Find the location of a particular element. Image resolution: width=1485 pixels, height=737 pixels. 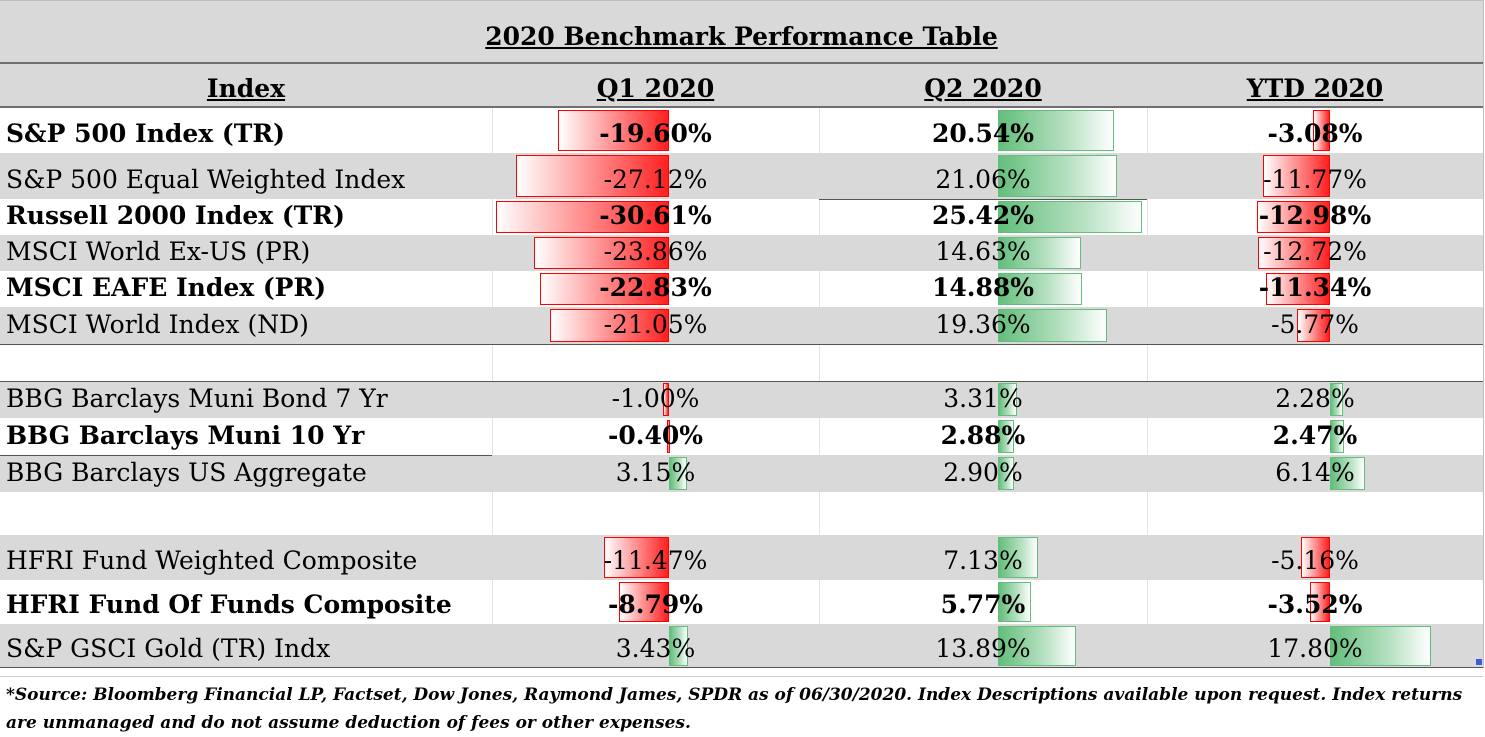

right-border is located at coordinates (1483, 334).